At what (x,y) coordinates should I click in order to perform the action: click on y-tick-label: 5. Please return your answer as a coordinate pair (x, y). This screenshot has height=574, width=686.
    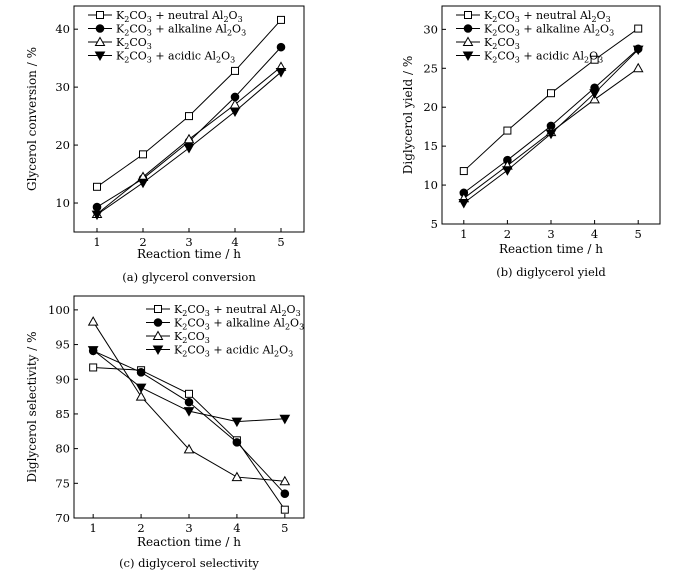
    Looking at the image, I should click on (434, 224).